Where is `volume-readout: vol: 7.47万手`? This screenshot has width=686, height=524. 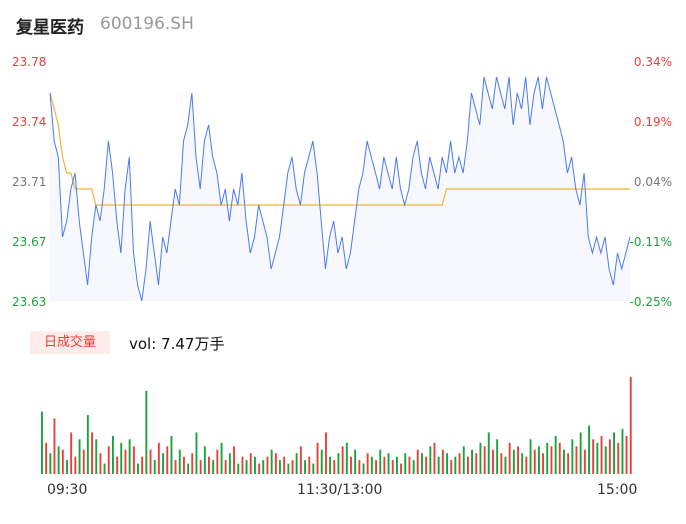 volume-readout: vol: 7.47万手 is located at coordinates (177, 344).